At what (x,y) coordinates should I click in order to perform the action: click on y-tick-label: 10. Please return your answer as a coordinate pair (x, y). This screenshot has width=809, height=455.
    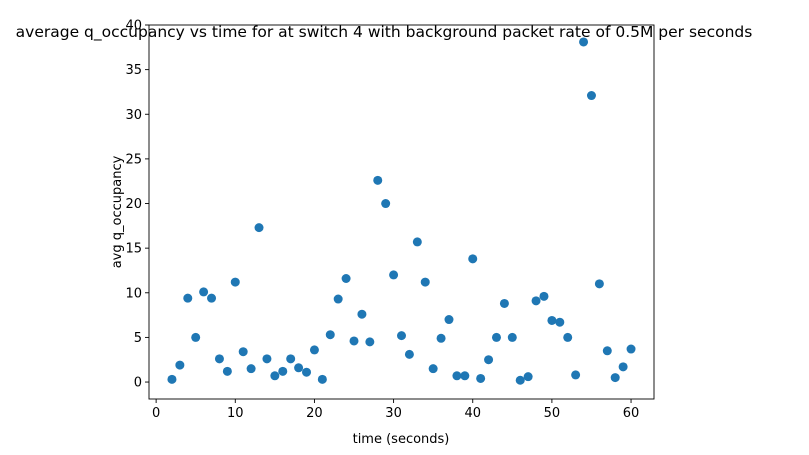
    Looking at the image, I should click on (133, 293).